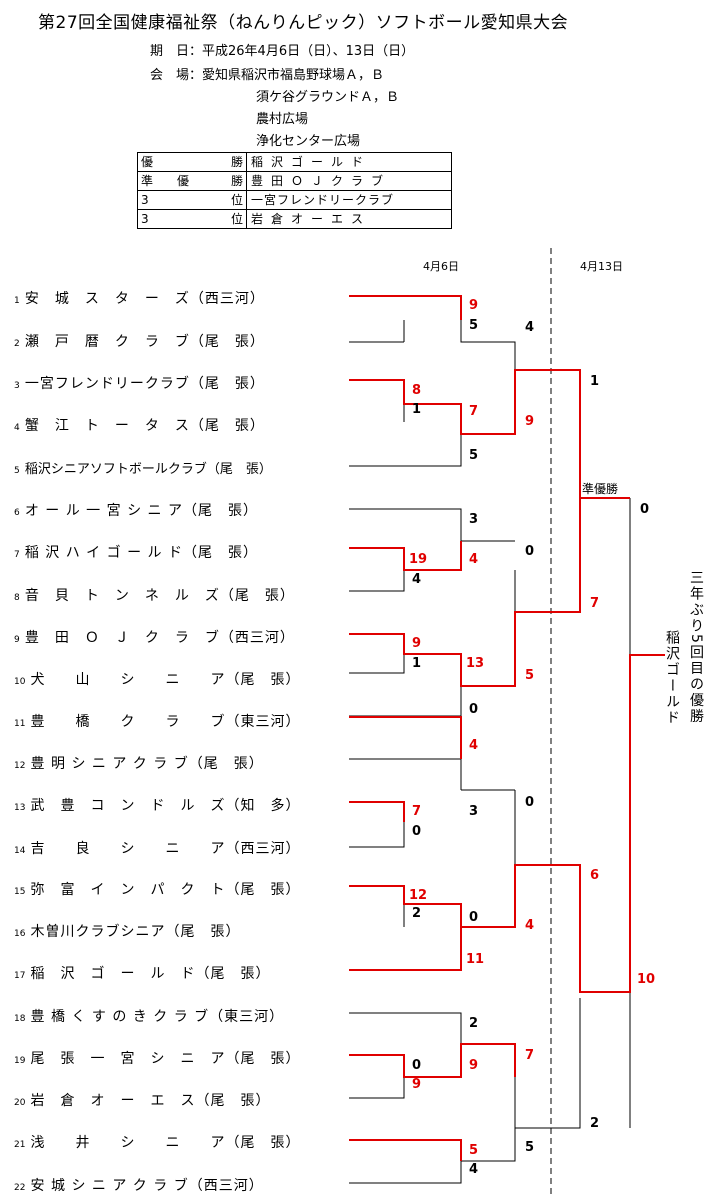 This screenshot has height=1204, width=710. I want to click on score-label: 10, so click(646, 979).